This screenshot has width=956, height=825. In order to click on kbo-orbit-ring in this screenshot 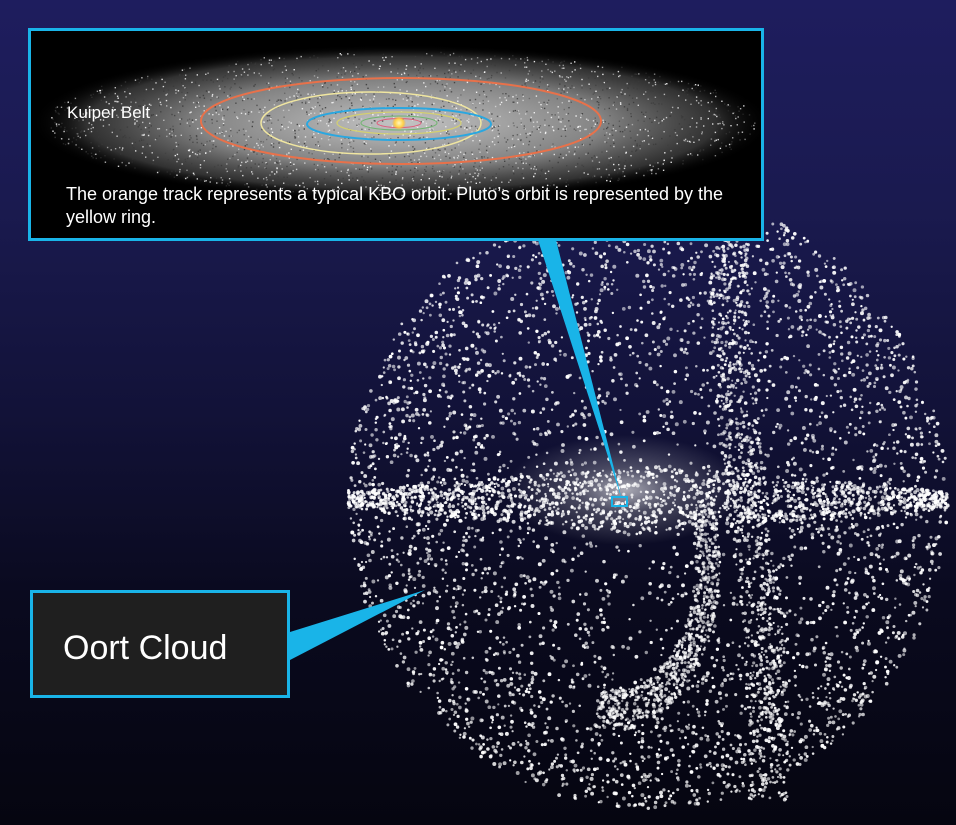, I will do `click(401, 121)`.